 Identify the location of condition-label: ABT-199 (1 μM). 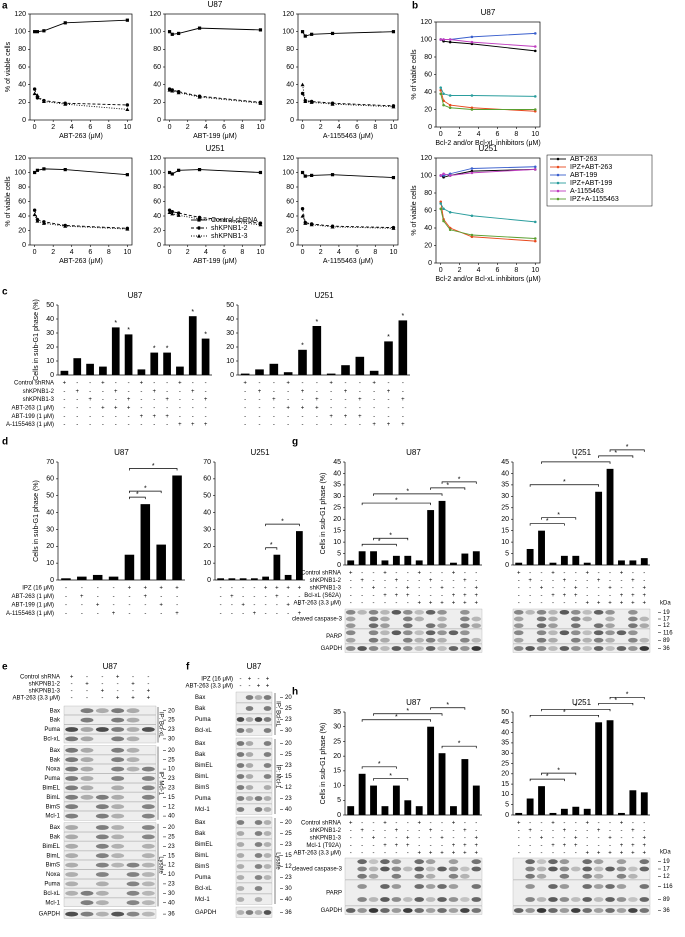
(33, 417).